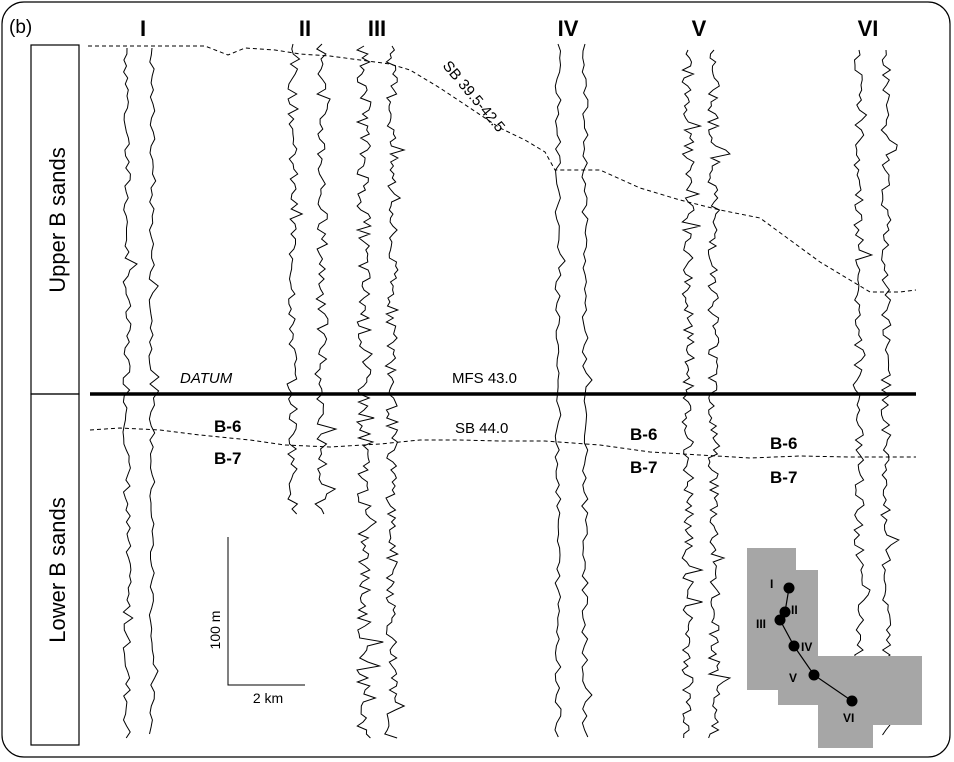 This screenshot has height=762, width=954. Describe the element at coordinates (502, 443) in the screenshot. I see `sb-lower-line` at that location.